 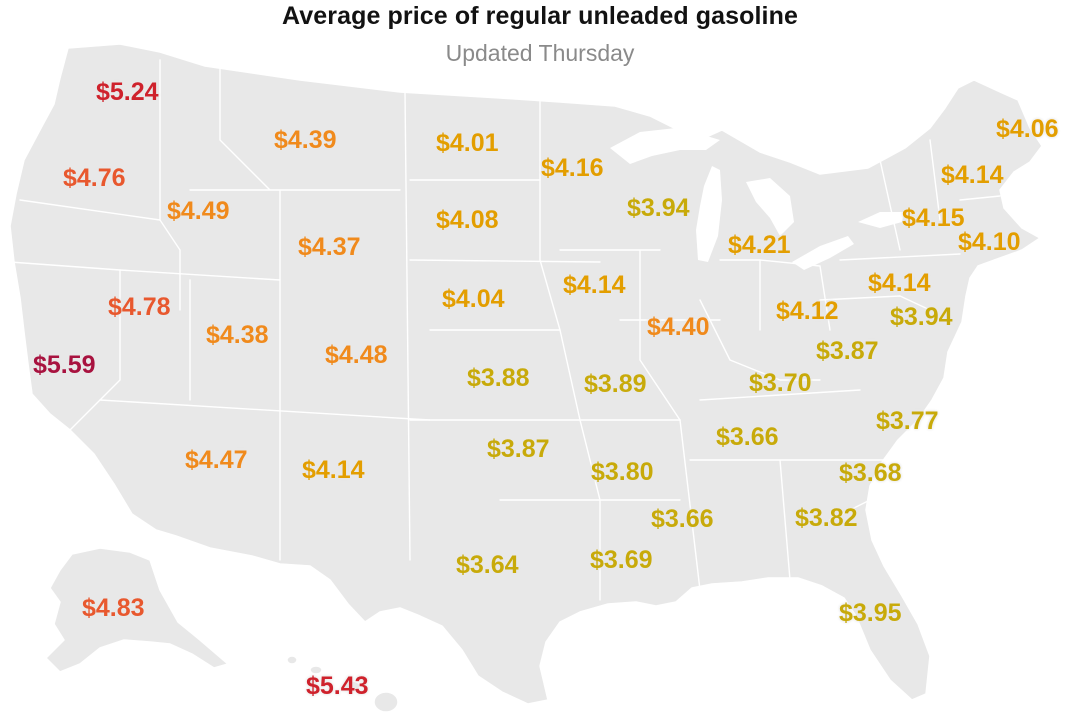 What do you see at coordinates (292, 660) in the screenshot?
I see `hawaii-island-kauai` at bounding box center [292, 660].